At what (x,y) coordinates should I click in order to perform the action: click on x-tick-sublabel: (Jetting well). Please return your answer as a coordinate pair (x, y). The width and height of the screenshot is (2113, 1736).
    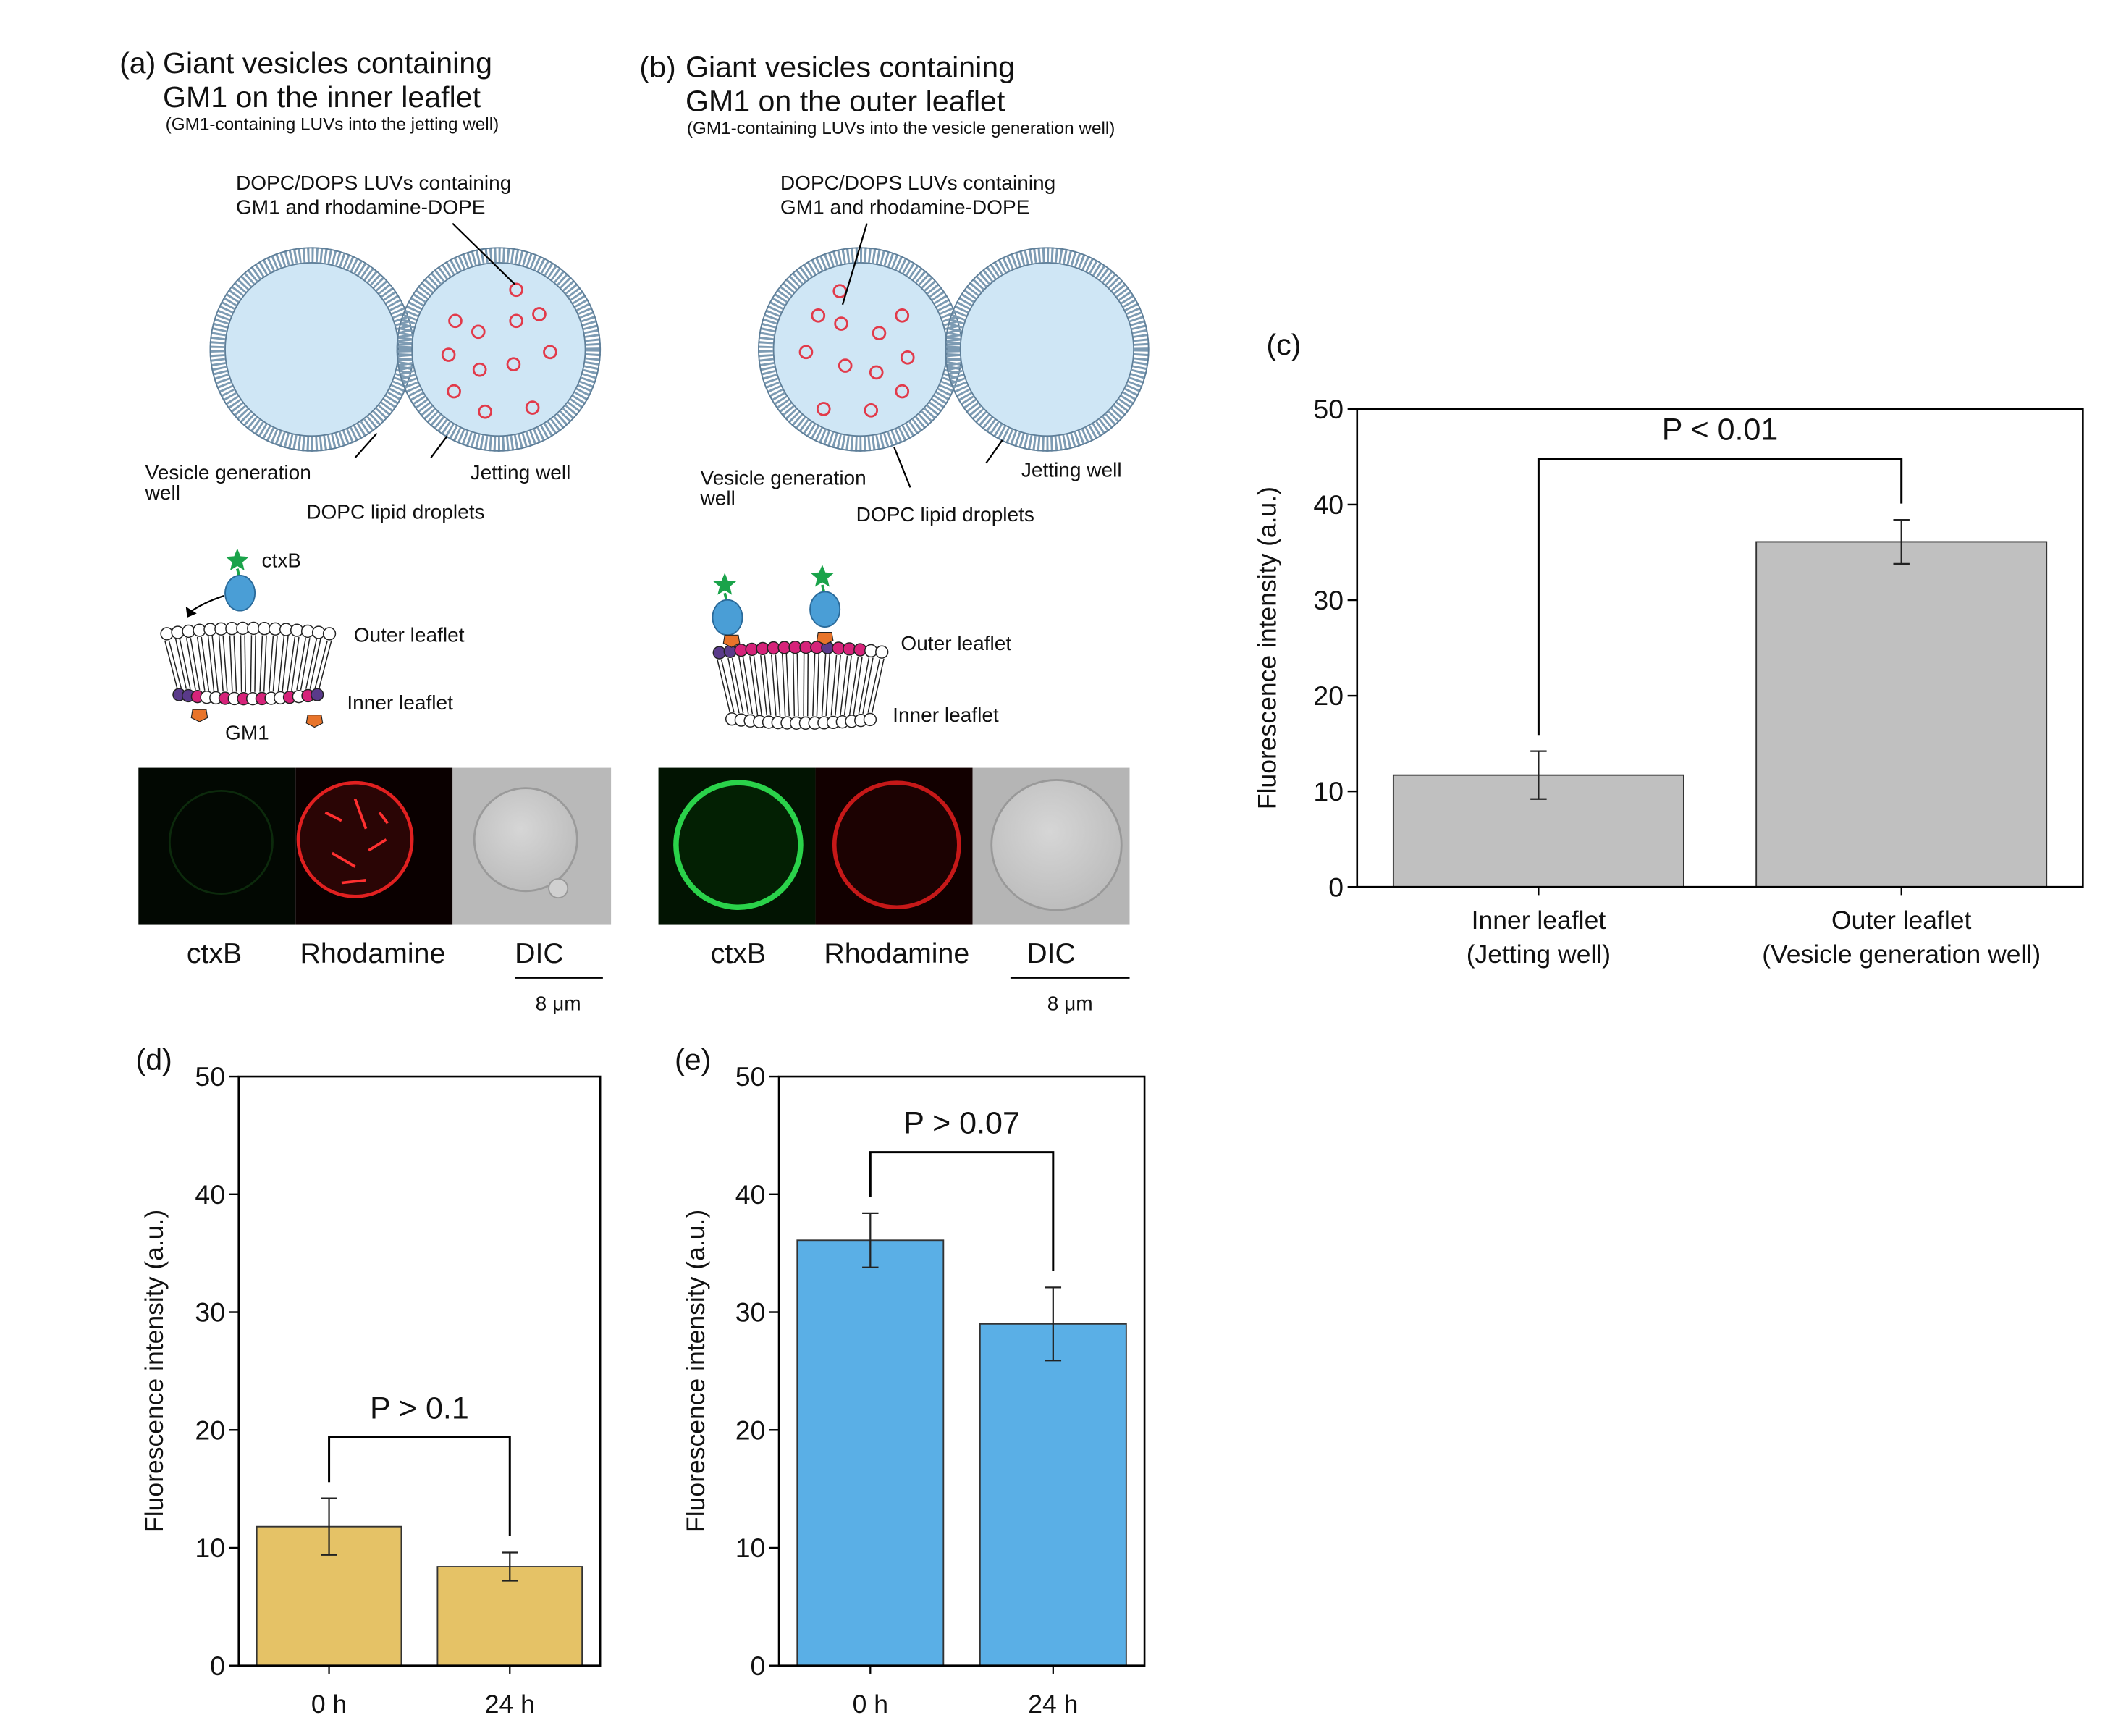
    Looking at the image, I should click on (1539, 954).